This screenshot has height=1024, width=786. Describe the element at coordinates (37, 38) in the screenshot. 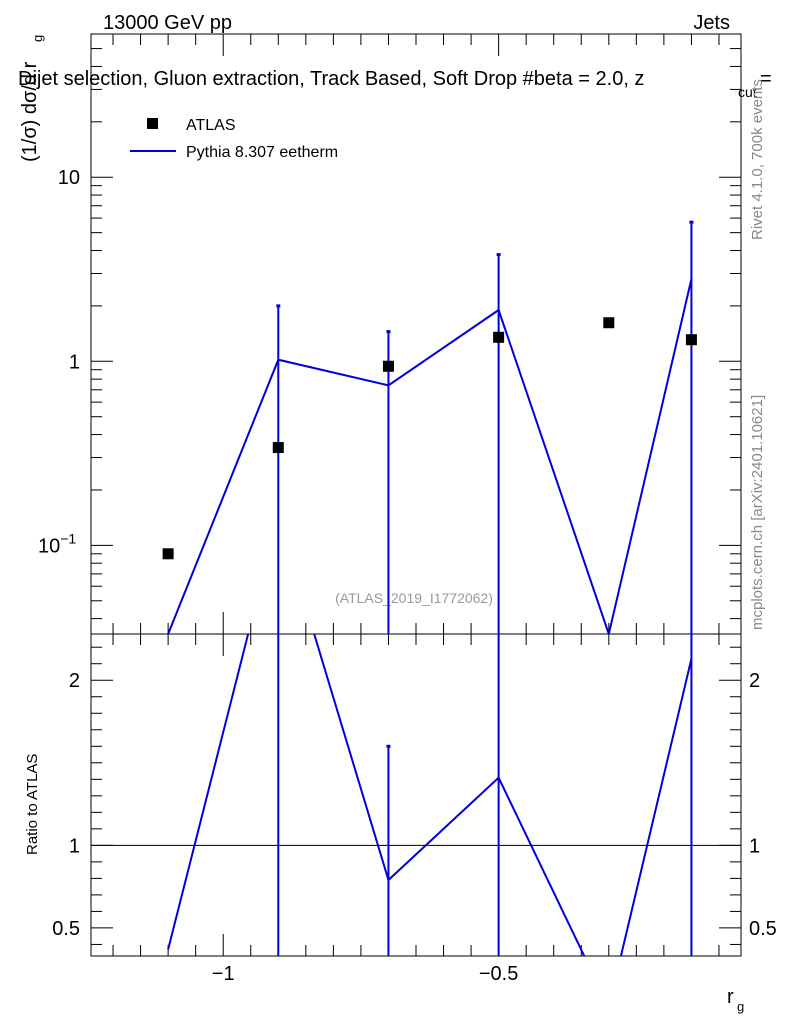

I see `main-ylabel-subscript: g` at that location.